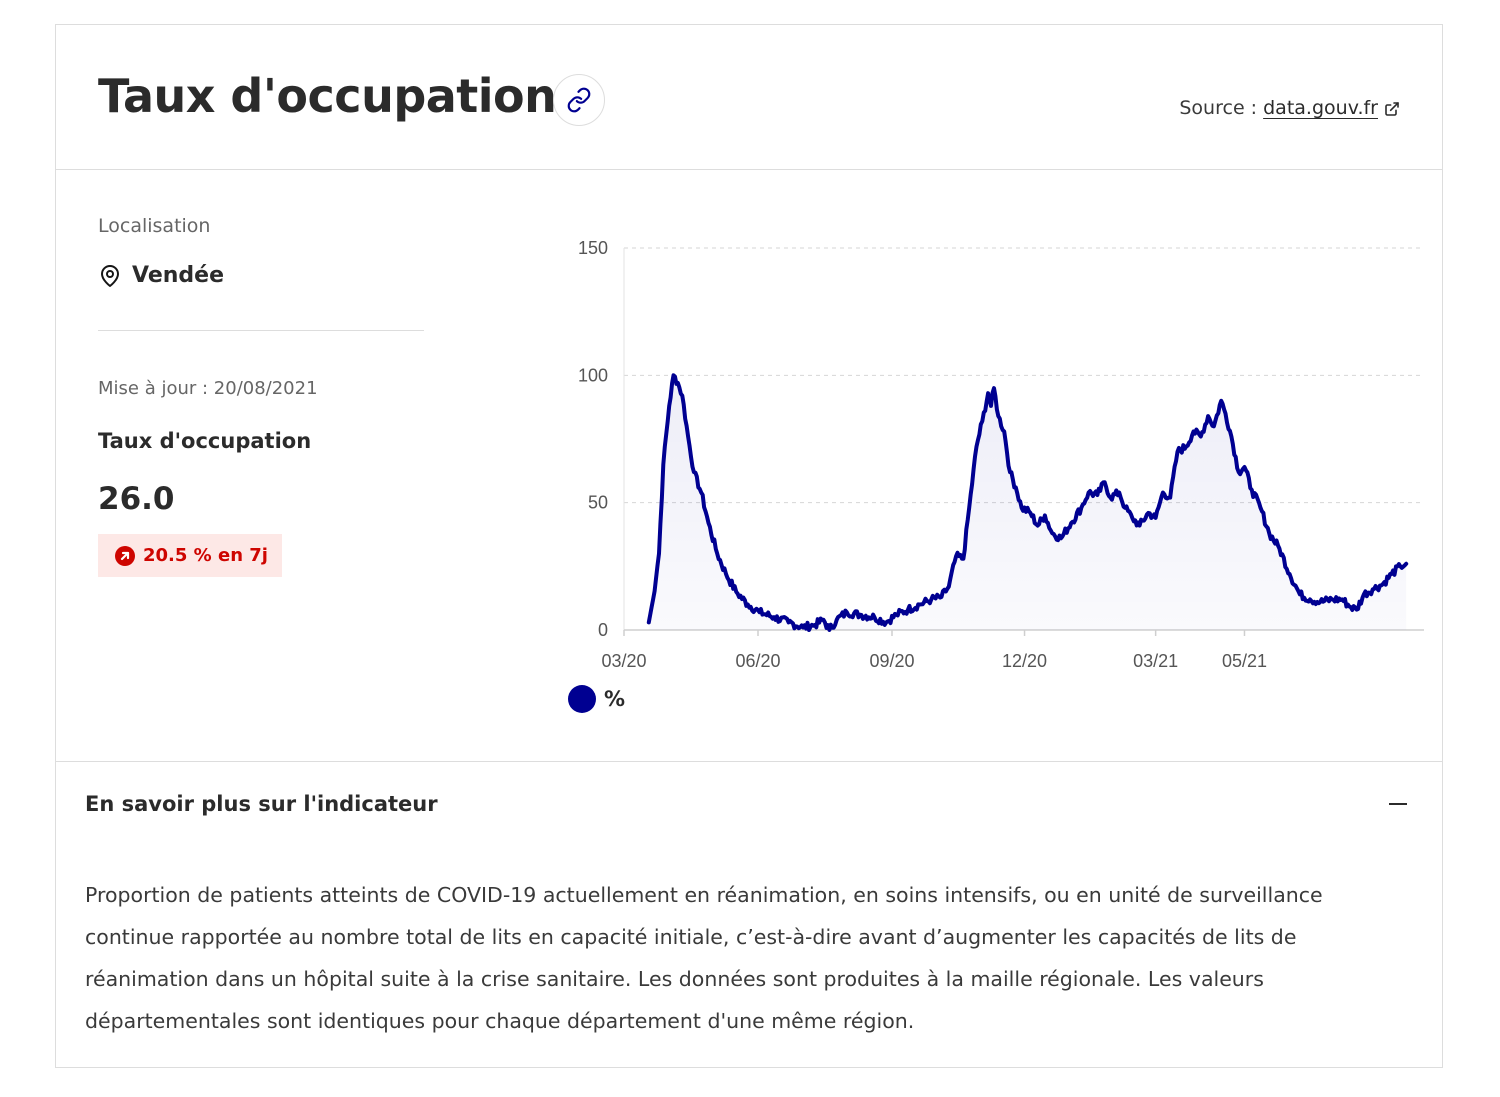 This screenshot has width=1500, height=1097. What do you see at coordinates (178, 275) in the screenshot?
I see `location-name: Vendée` at bounding box center [178, 275].